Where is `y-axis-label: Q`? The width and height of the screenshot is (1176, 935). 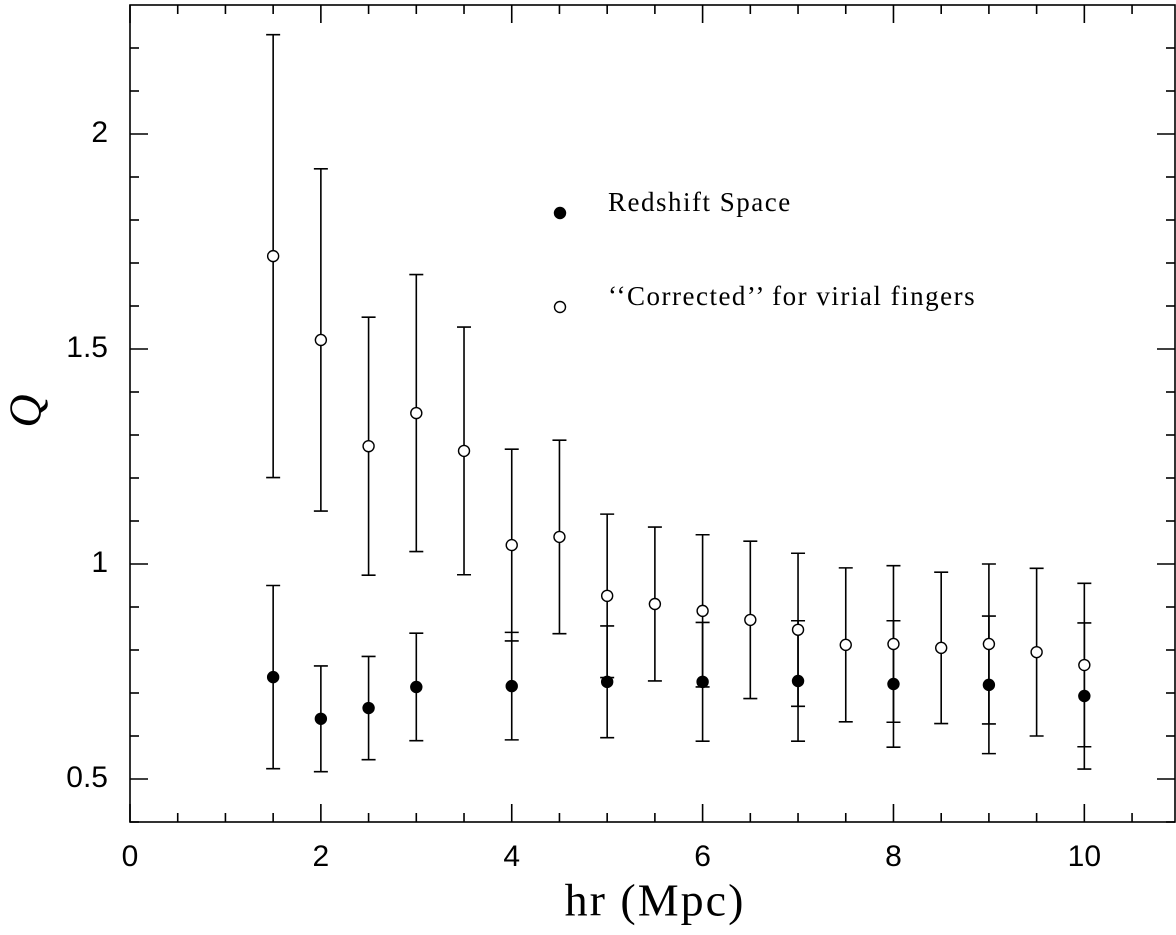
y-axis-label: Q is located at coordinates (25, 409).